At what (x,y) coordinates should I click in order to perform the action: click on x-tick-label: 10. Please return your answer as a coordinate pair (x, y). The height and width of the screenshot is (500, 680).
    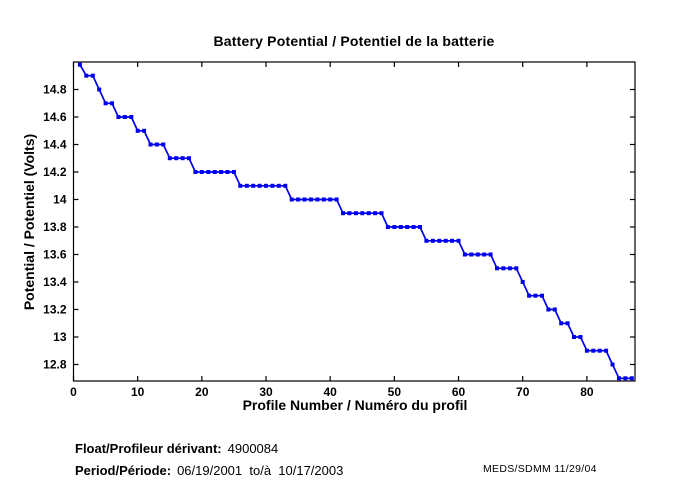
    Looking at the image, I should click on (138, 392).